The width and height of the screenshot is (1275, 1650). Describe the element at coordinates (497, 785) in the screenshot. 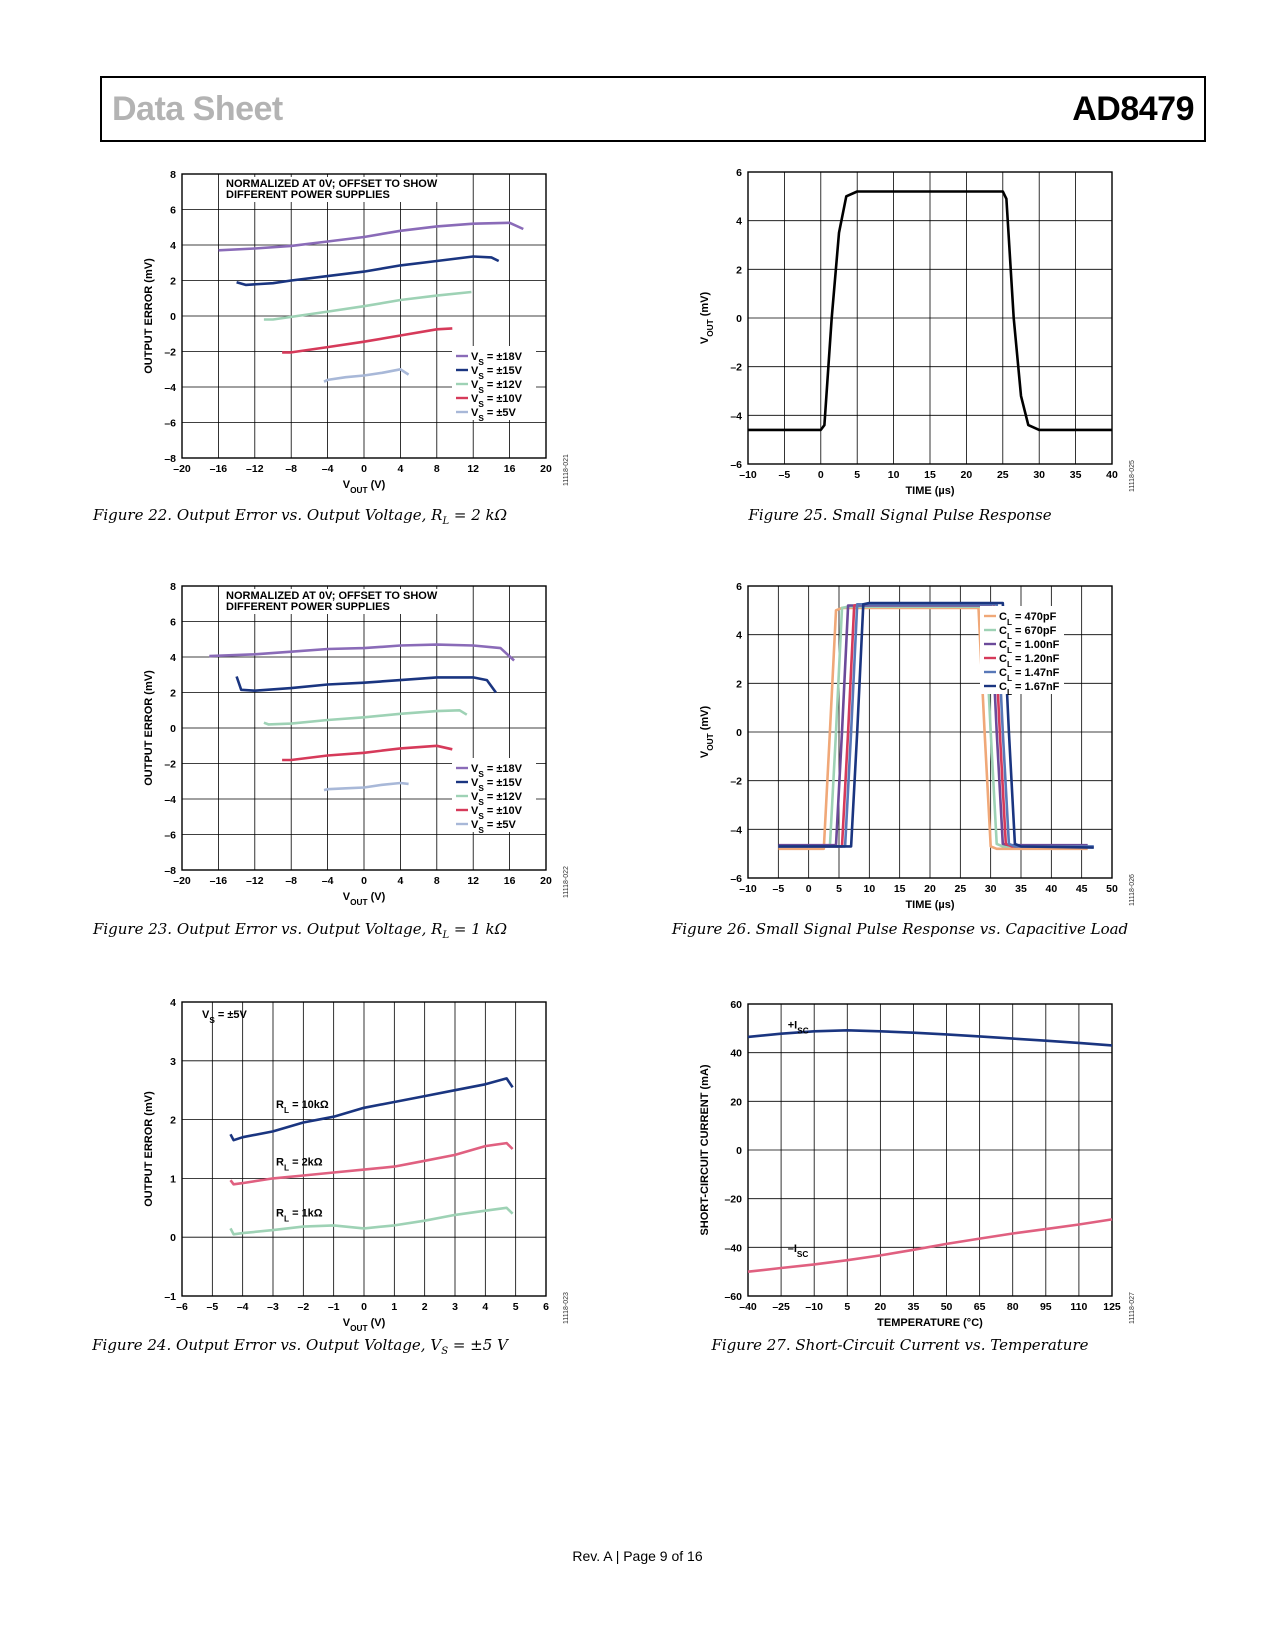

I see `legend-entry-1: VS = ±15V` at that location.